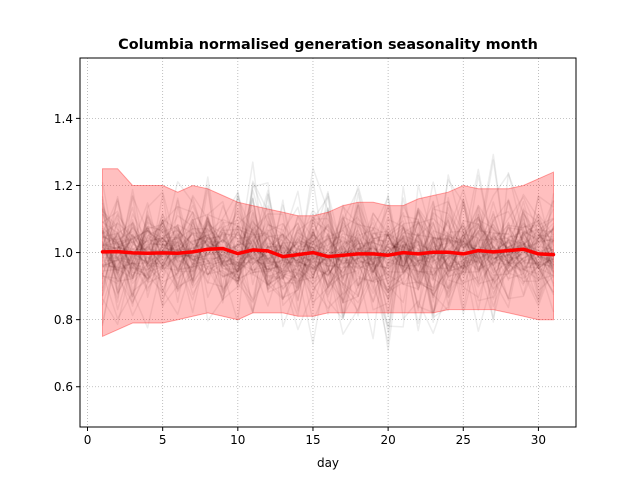 The width and height of the screenshot is (640, 484). What do you see at coordinates (63, 186) in the screenshot?
I see `y-tick-label: 1.2` at bounding box center [63, 186].